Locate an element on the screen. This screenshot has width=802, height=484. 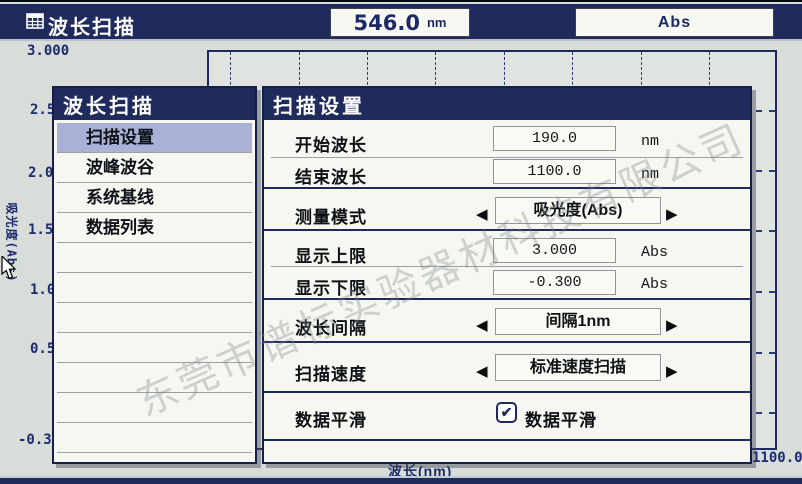
wavelength-display: 546.0 nm is located at coordinates (400, 22).